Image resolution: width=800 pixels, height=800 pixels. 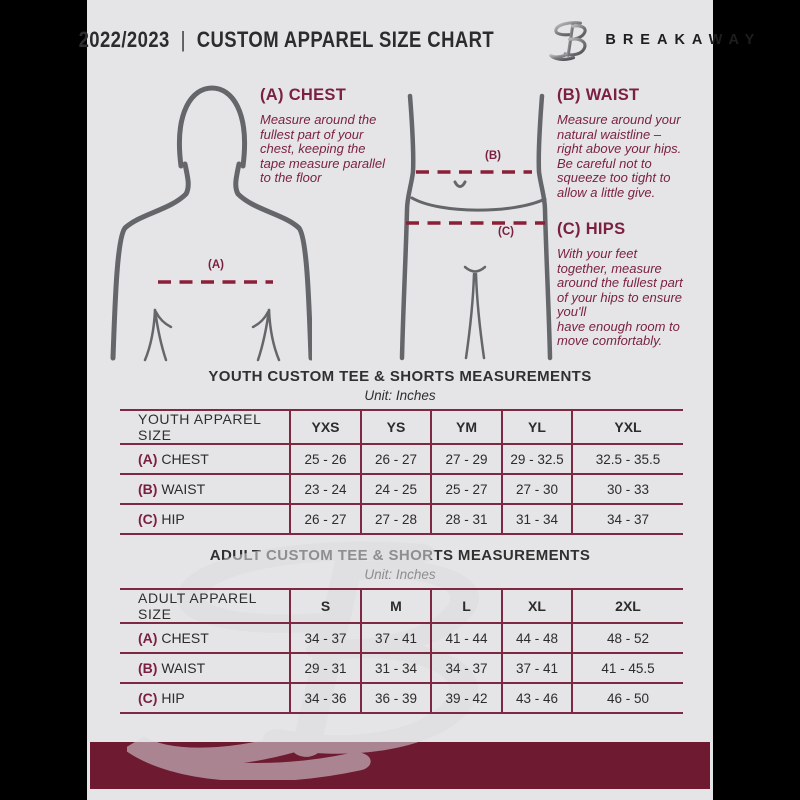 I want to click on left-armpit-flick, so click(x=163, y=319).